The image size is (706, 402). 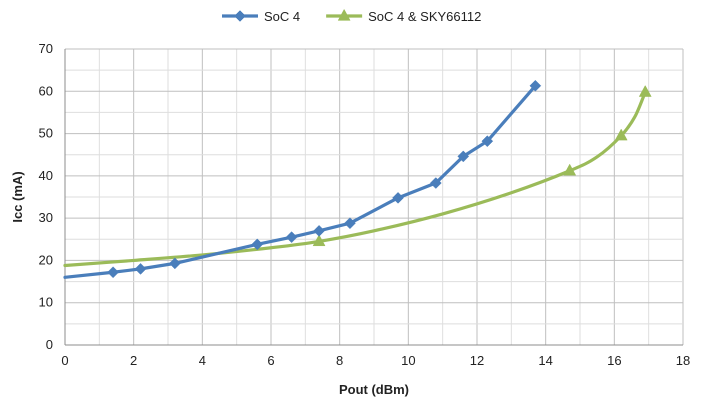 What do you see at coordinates (46, 48) in the screenshot?
I see `y-tick-label: 70` at bounding box center [46, 48].